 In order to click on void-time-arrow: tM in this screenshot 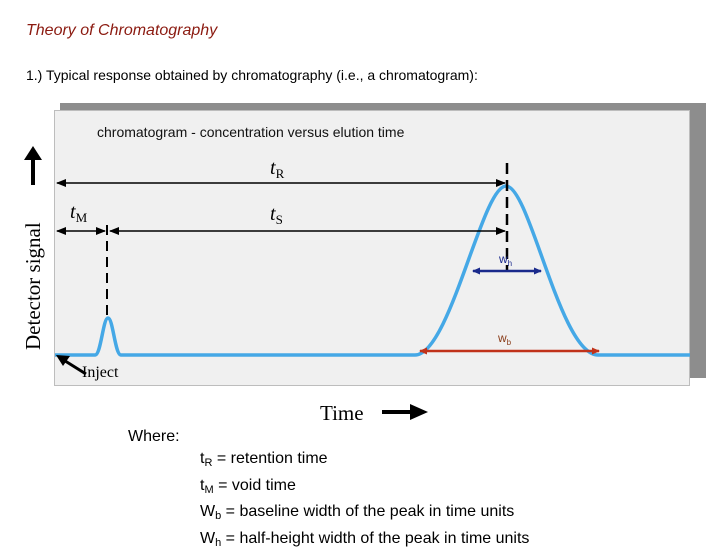, I will do `click(81, 216)`.